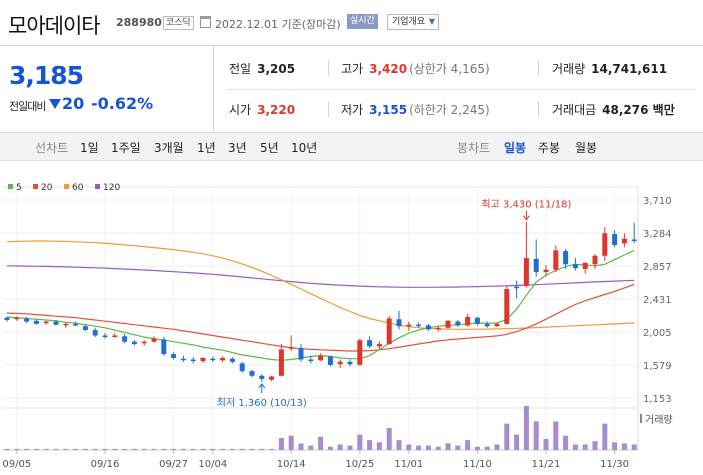  Describe the element at coordinates (638, 110) in the screenshot. I see `amount-value: 48,276 백만` at that location.